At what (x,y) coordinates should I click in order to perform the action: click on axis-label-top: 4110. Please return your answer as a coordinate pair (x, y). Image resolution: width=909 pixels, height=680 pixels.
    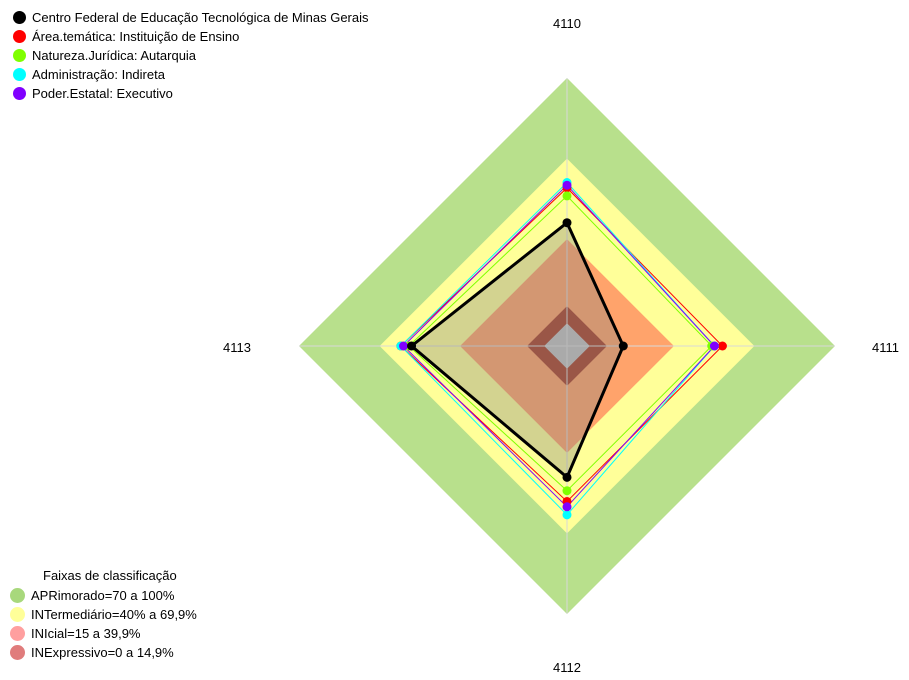
    Looking at the image, I should click on (567, 23).